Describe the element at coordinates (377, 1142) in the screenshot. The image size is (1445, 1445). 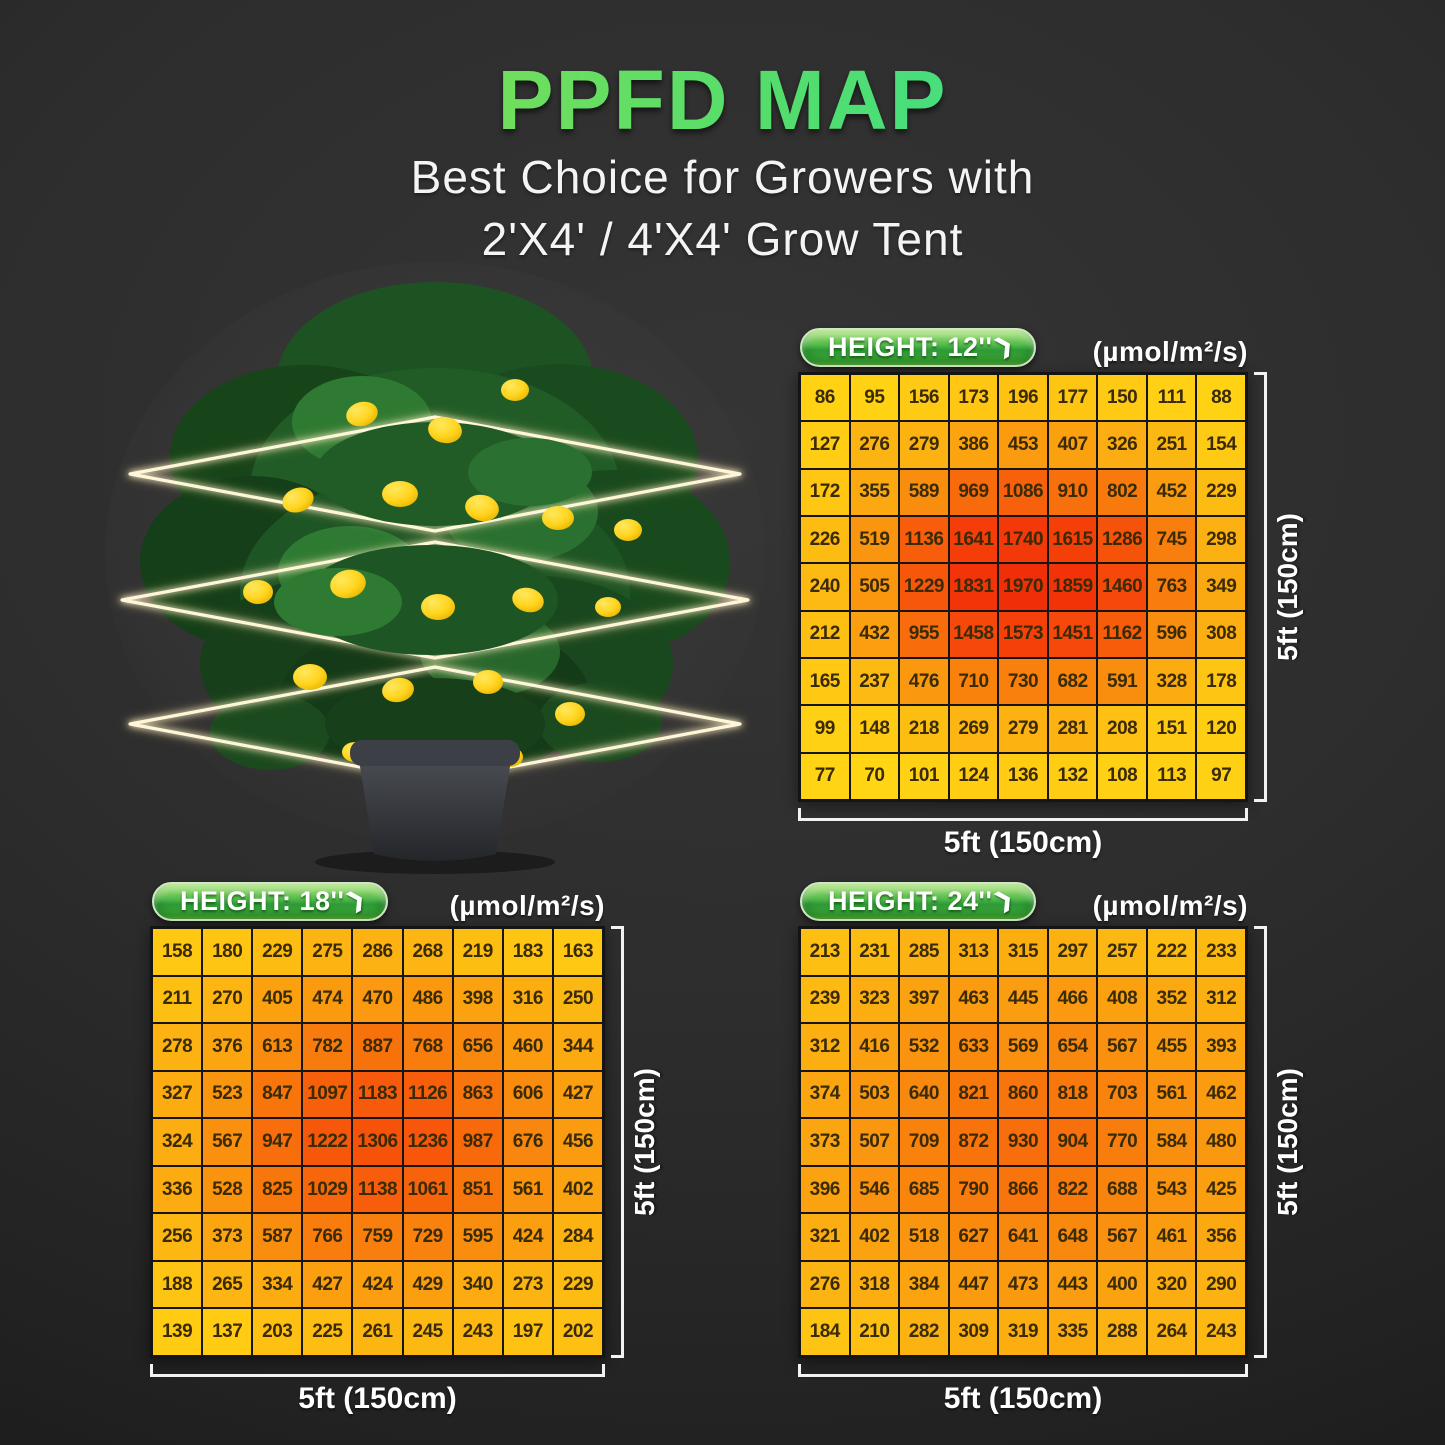
I see `ppfd-value-cell: 1306` at that location.